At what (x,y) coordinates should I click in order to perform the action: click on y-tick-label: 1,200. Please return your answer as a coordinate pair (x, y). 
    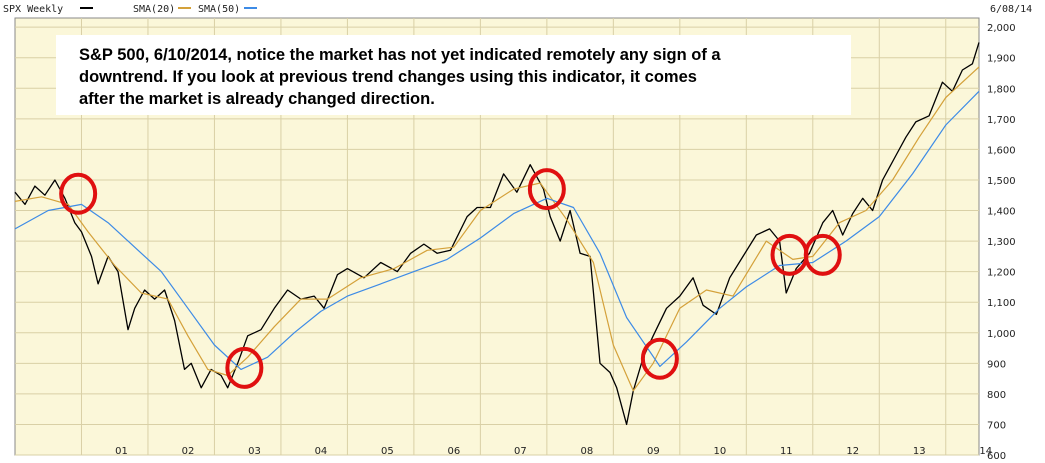
    Looking at the image, I should click on (1001, 273).